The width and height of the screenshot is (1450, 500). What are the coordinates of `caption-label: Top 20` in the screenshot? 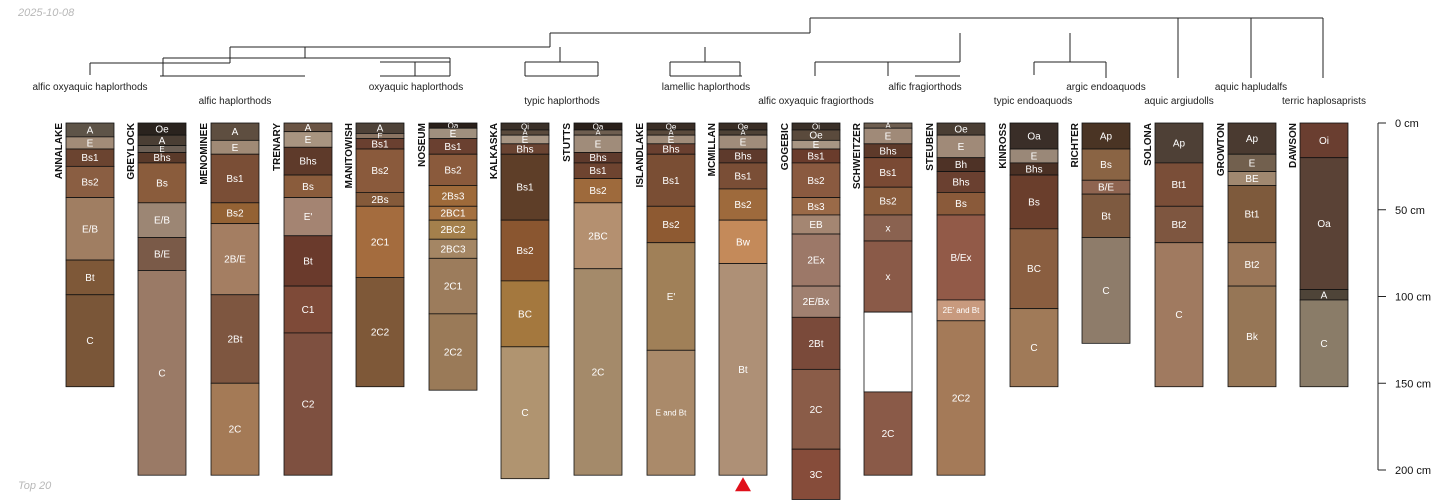 It's located at (35, 486).